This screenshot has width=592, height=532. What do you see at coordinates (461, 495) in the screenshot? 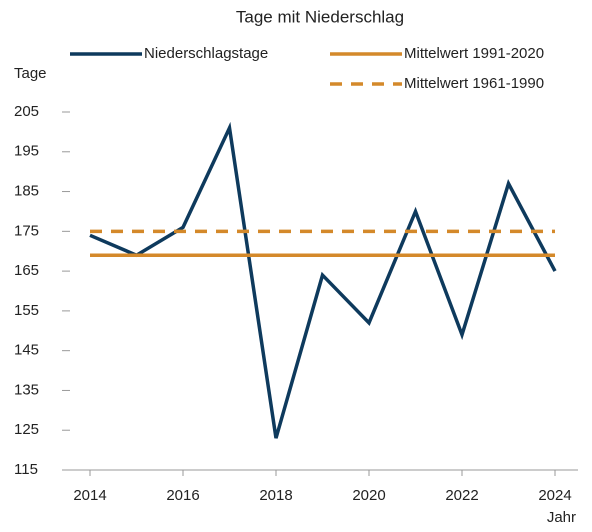
I see `x-tick-label: 2022` at bounding box center [461, 495].